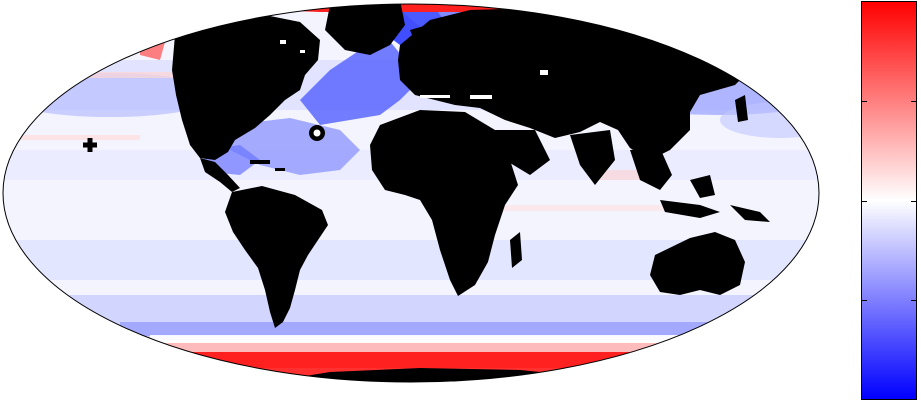  I want to click on land-detail-layer, so click(414, 69).